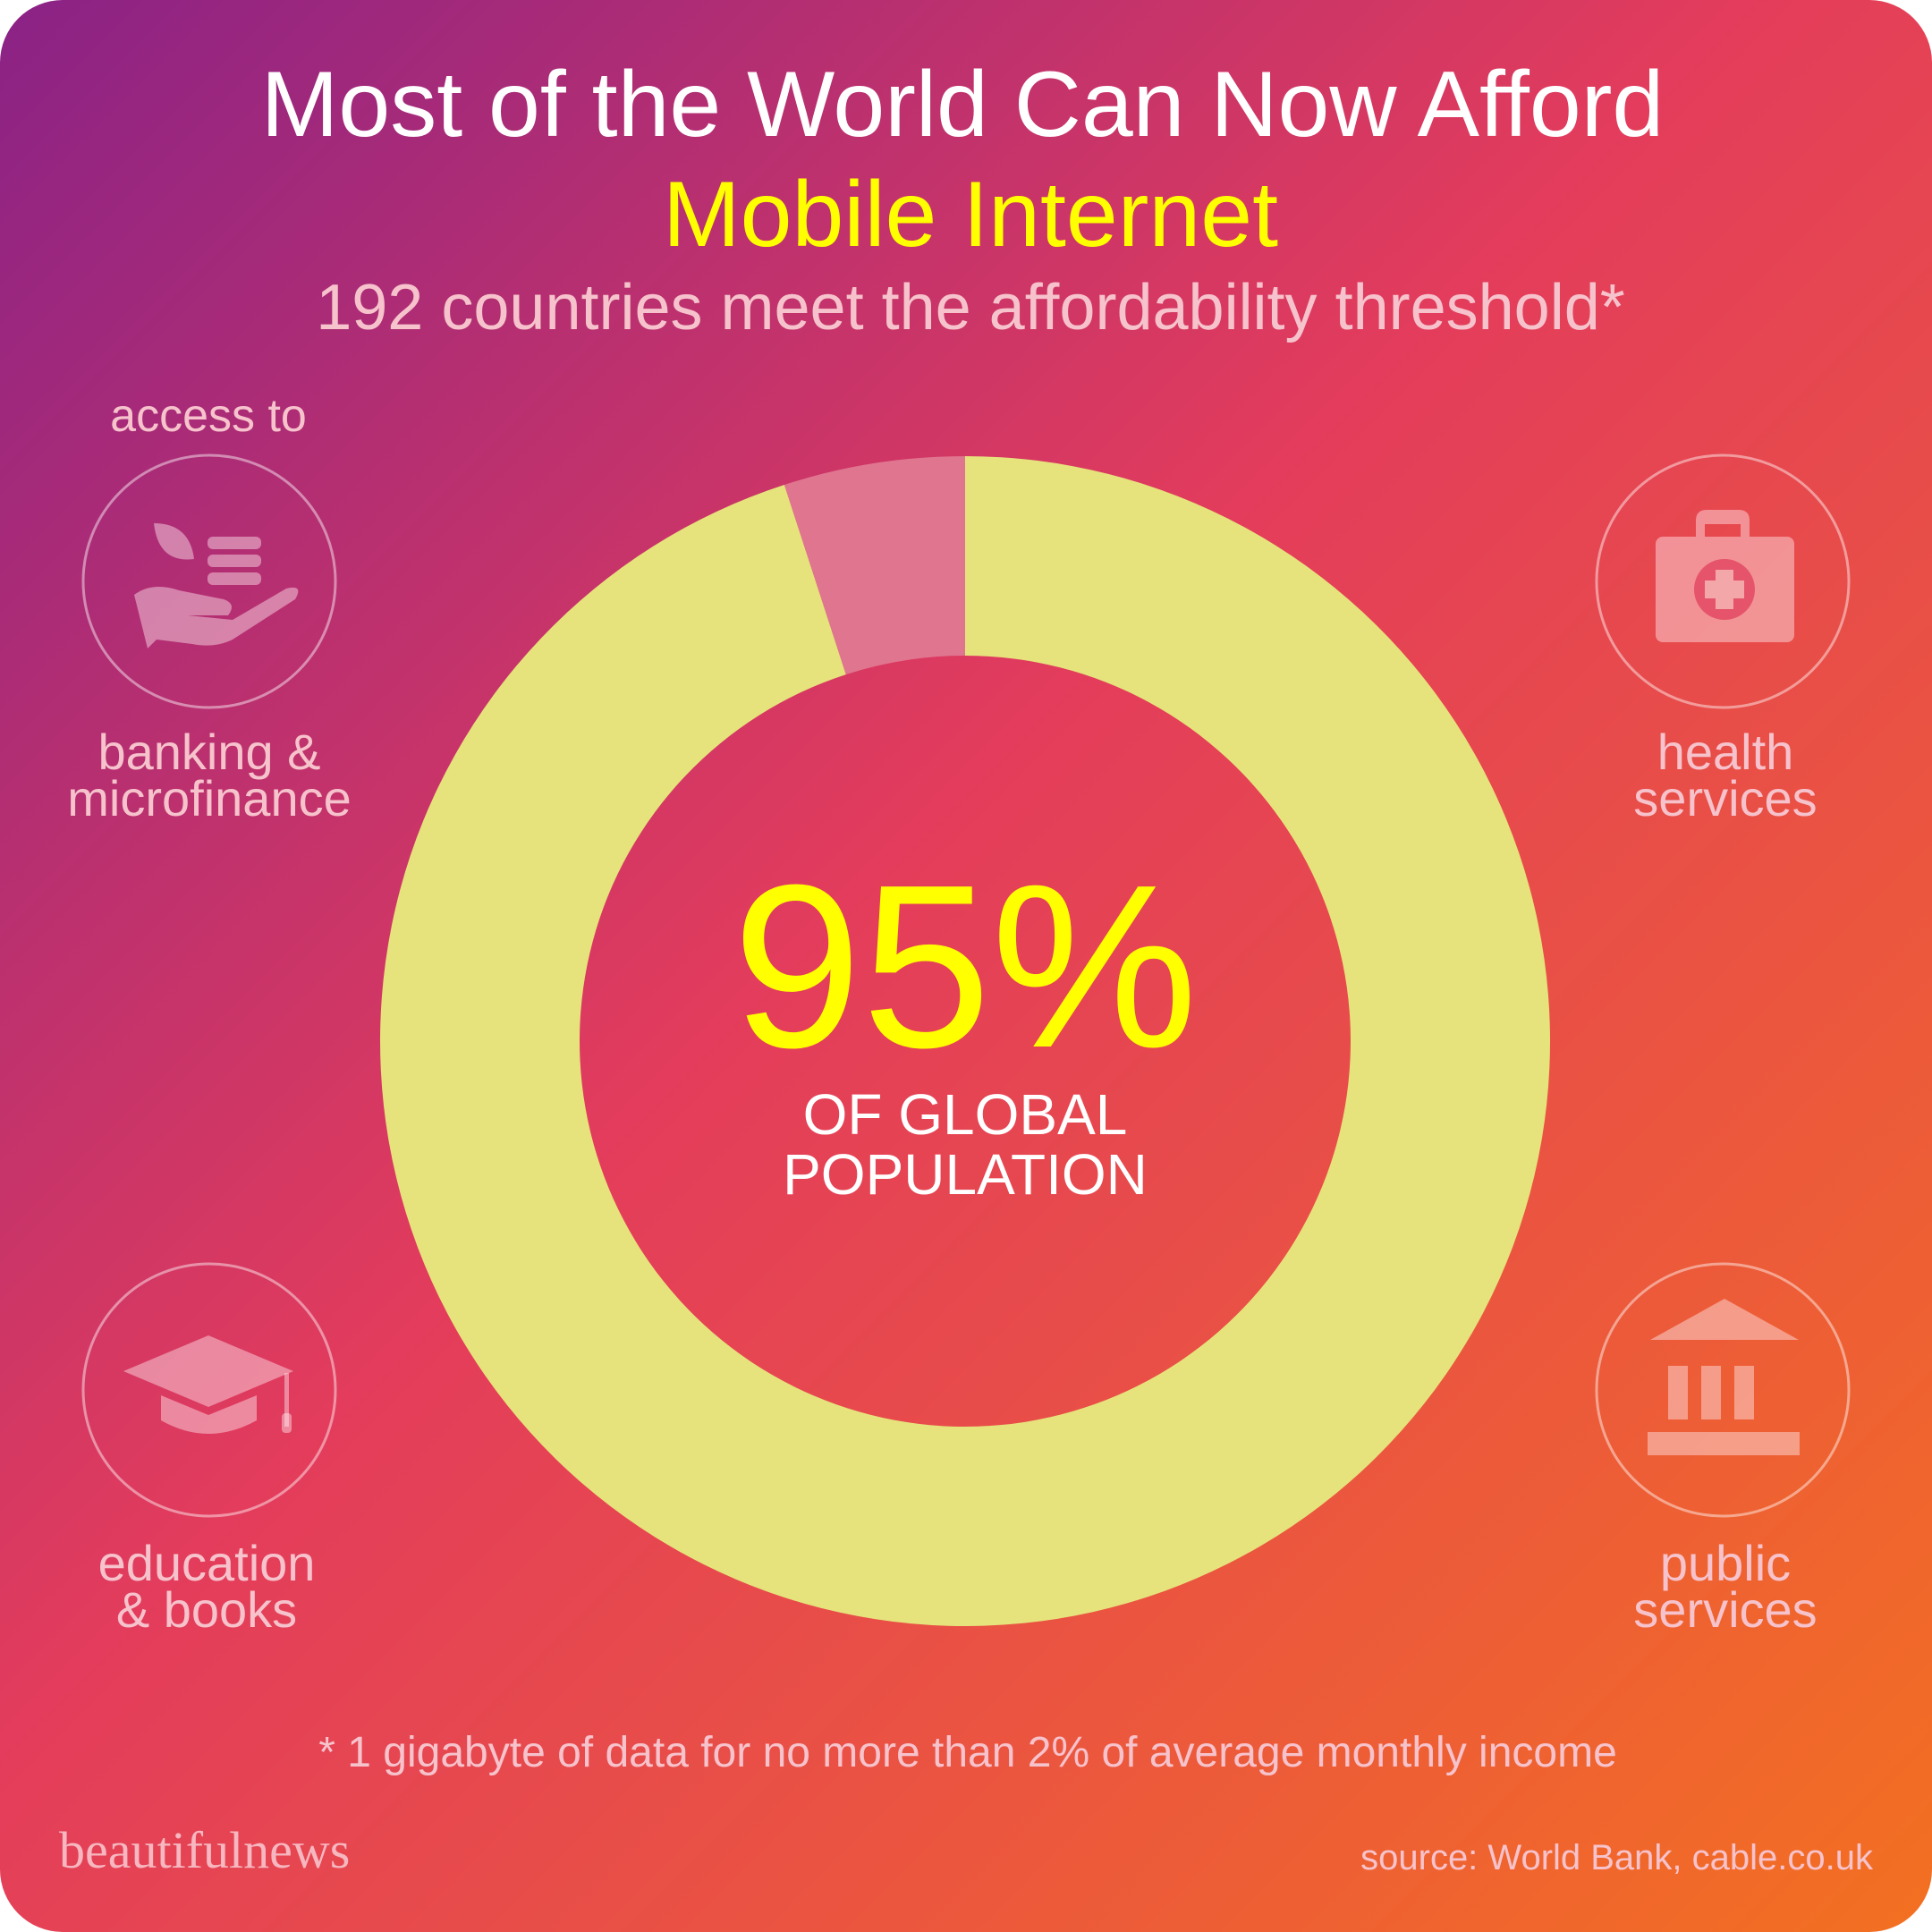 Image resolution: width=1932 pixels, height=1932 pixels. Describe the element at coordinates (208, 416) in the screenshot. I see `access-to: access to` at that location.